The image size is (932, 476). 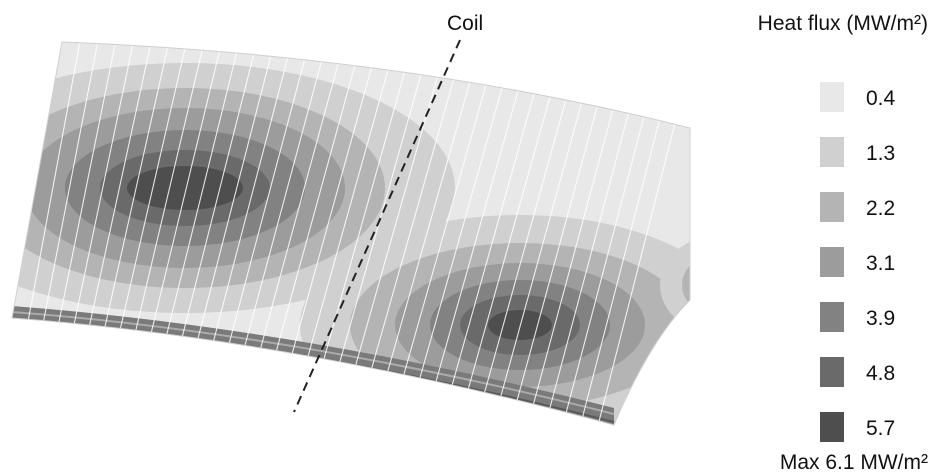 What do you see at coordinates (880, 208) in the screenshot?
I see `legend-value: 2.2` at bounding box center [880, 208].